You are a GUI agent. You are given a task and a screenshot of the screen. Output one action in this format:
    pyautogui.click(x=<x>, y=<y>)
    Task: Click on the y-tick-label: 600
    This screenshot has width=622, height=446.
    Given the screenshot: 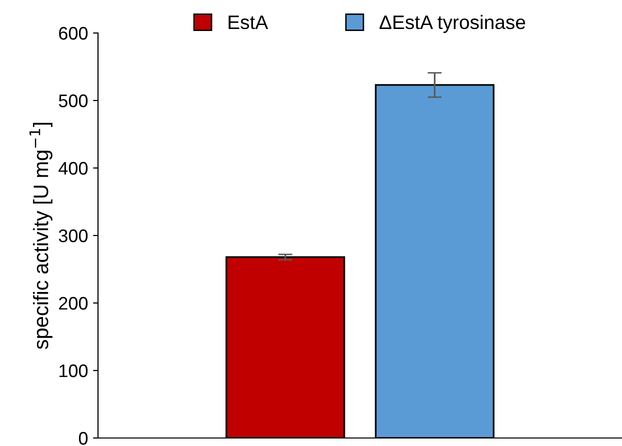 What is the action you would take?
    pyautogui.click(x=73, y=33)
    